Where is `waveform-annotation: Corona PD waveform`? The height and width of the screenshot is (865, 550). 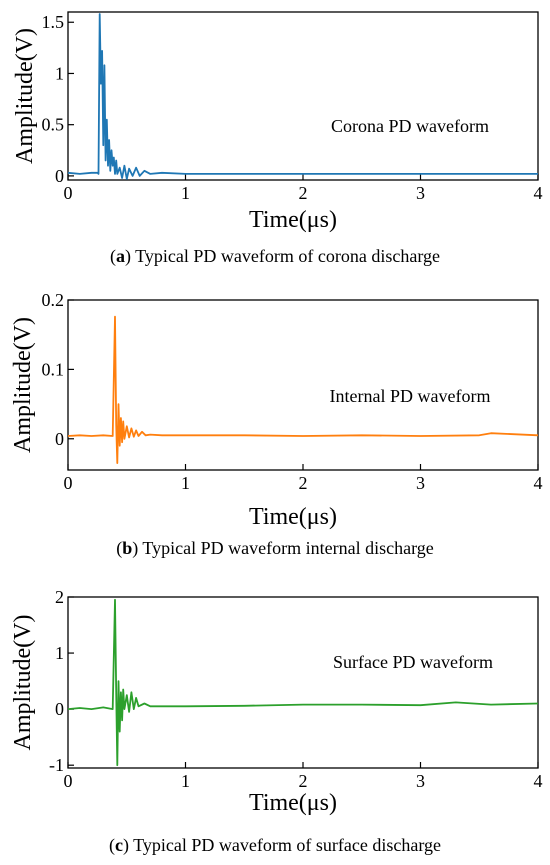
waveform-annotation: Corona PD waveform is located at coordinates (410, 126).